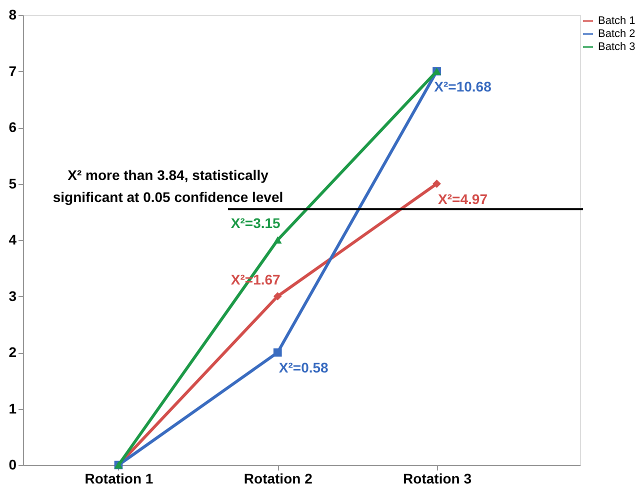 This screenshot has height=494, width=644. What do you see at coordinates (12, 296) in the screenshot?
I see `y-tick-label: 3` at bounding box center [12, 296].